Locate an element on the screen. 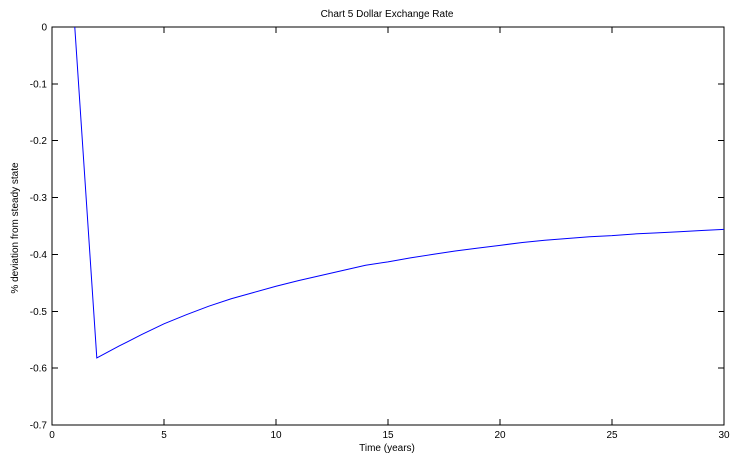  y-tick-label: -0.5 is located at coordinates (39, 312).